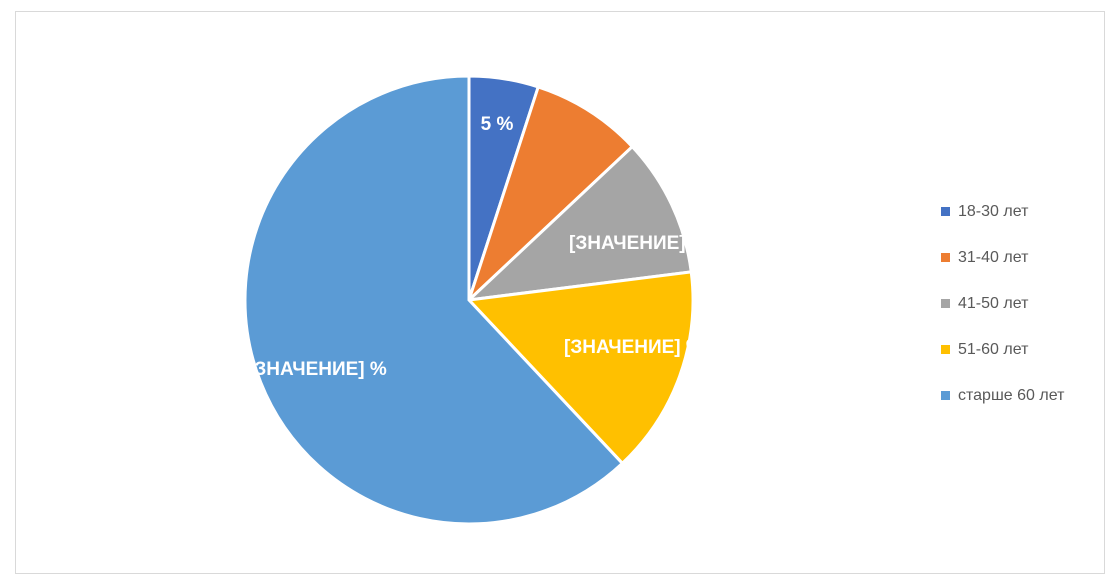  I want to click on data-label-over-60: [ЗНАЧЕНИЕ] %, so click(317, 369).